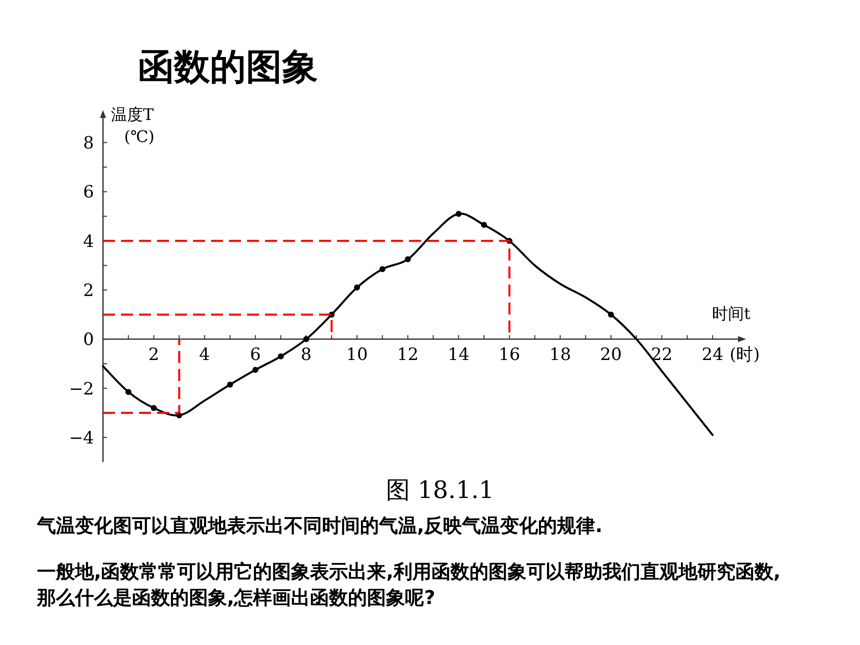 The image size is (860, 645). Describe the element at coordinates (611, 355) in the screenshot. I see `x-tick-label: 20` at that location.